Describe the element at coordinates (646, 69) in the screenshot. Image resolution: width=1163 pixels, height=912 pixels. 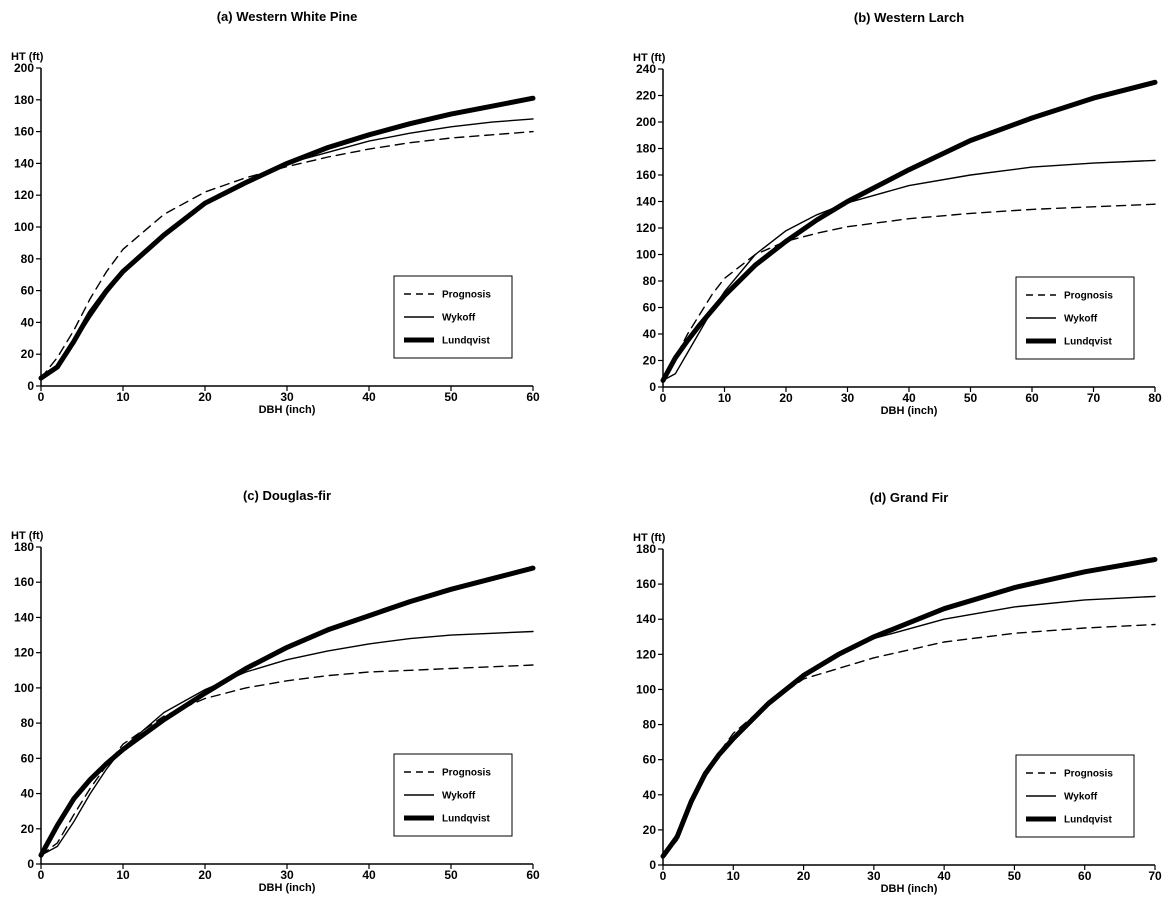
I see `y-tick-label: 240` at that location.